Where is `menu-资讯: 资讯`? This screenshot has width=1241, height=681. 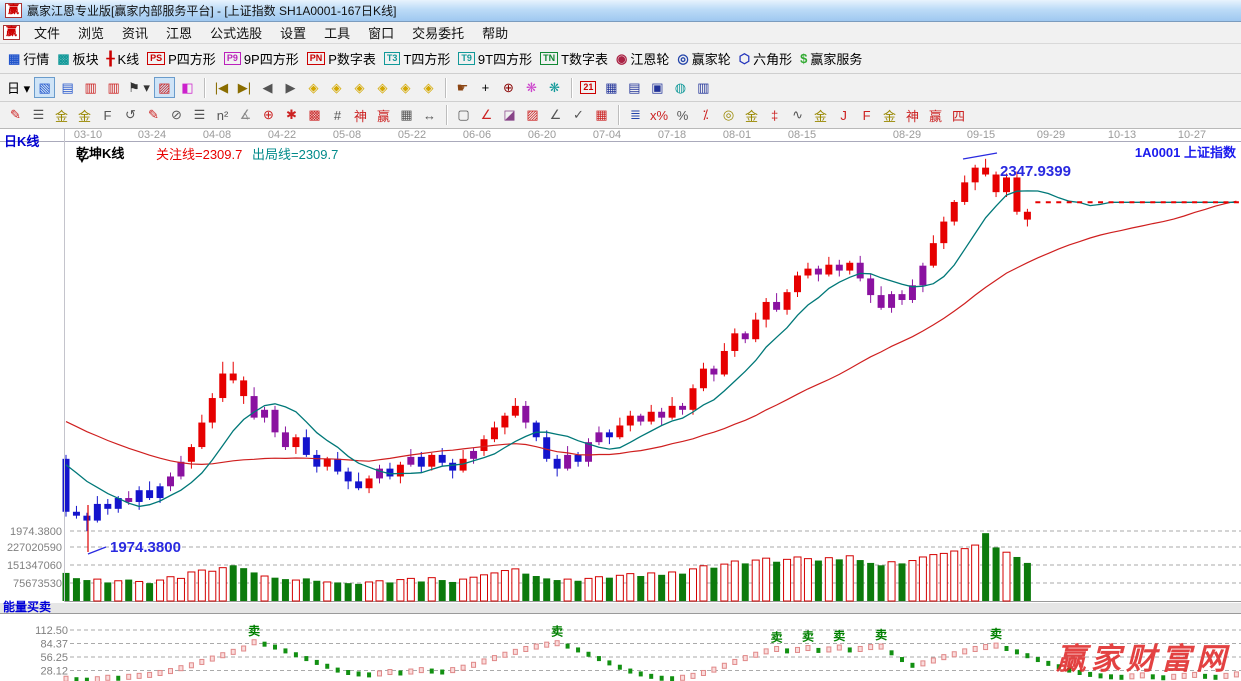
menu-资讯: 资讯 is located at coordinates (135, 33).